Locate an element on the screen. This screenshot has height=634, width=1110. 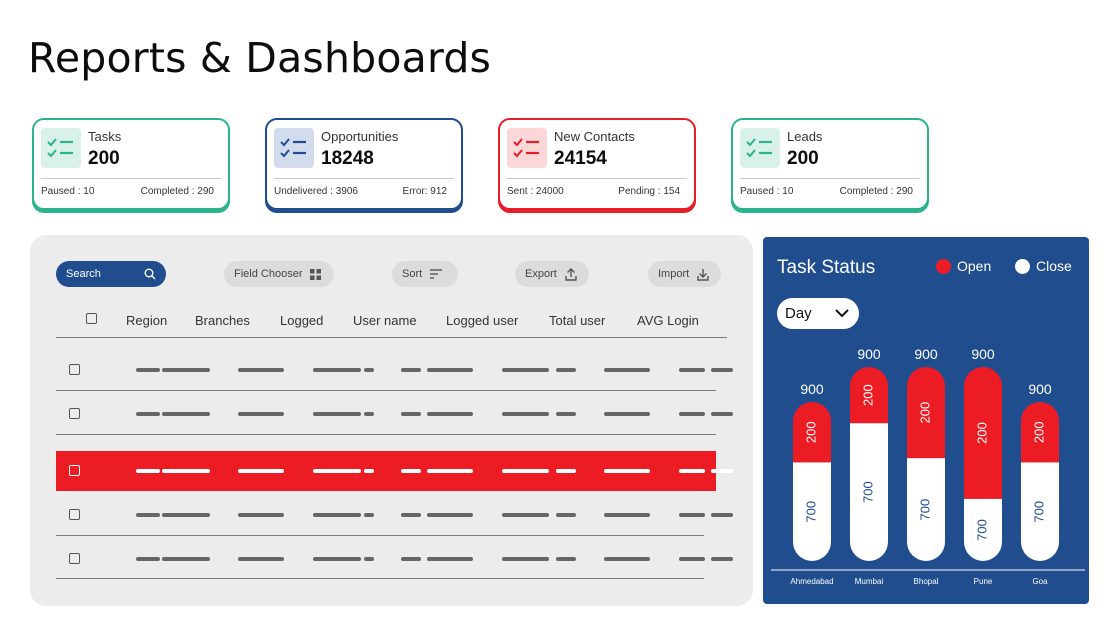
select-all-checkbox is located at coordinates (91, 318).